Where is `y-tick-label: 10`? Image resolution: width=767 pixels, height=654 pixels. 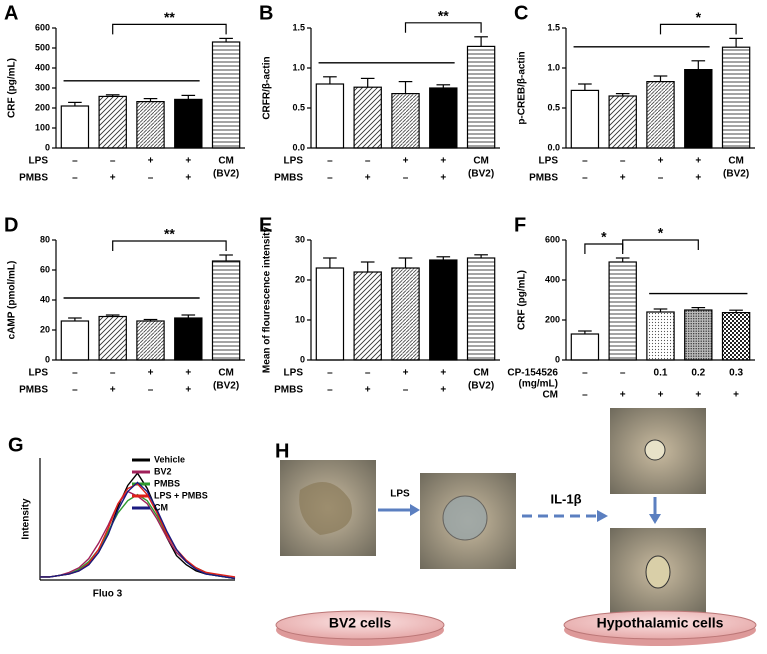
y-tick-label: 10 is located at coordinates (300, 319).